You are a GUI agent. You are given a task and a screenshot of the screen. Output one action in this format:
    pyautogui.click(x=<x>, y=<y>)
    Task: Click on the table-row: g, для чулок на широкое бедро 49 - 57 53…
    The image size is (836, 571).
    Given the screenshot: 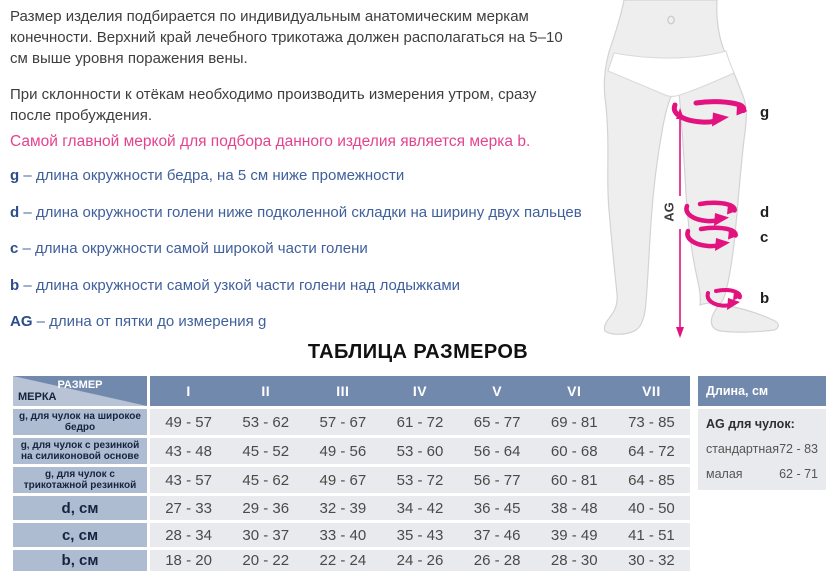 What is the action you would take?
    pyautogui.click(x=351, y=422)
    